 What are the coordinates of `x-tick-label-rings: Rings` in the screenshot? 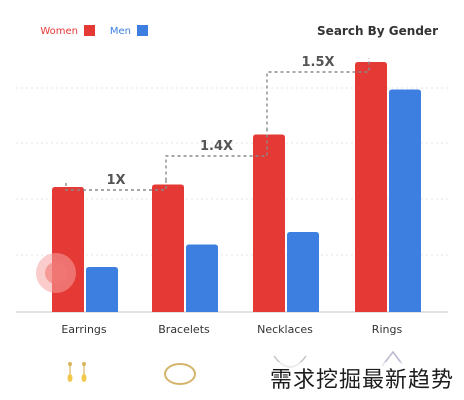 It's located at (387, 329).